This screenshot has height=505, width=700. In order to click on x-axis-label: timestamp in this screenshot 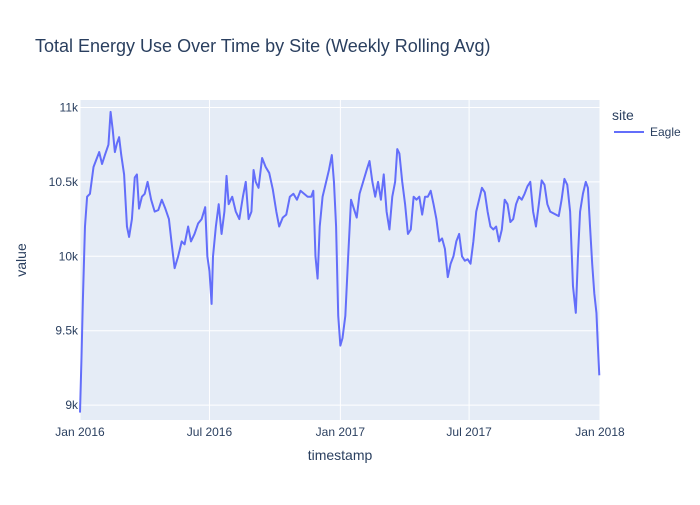, I will do `click(340, 455)`.